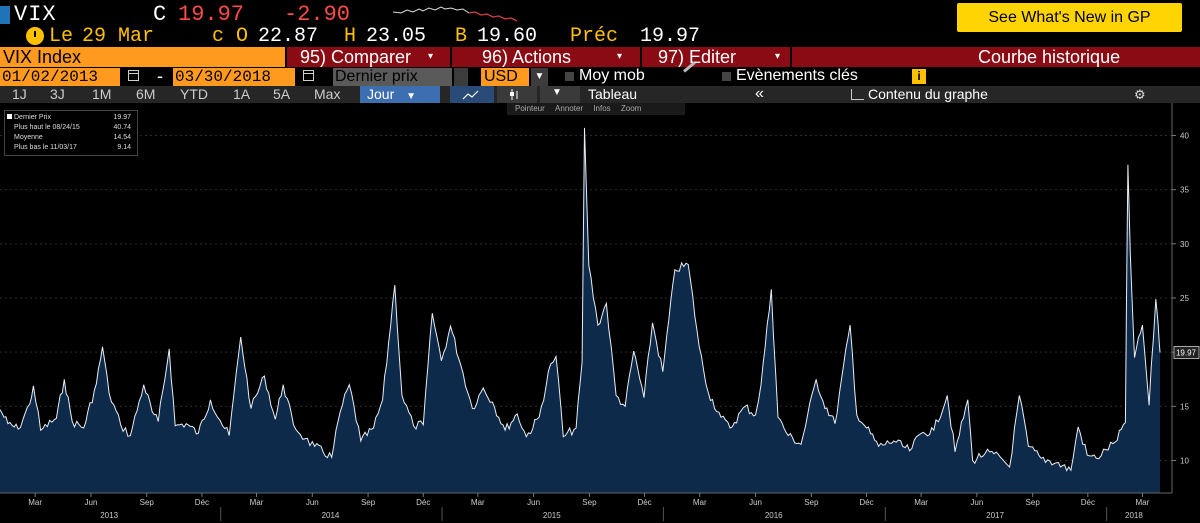 The image size is (1200, 523). Describe the element at coordinates (527, 57) in the screenshot. I see `actions-menu: 96) Actions` at that location.